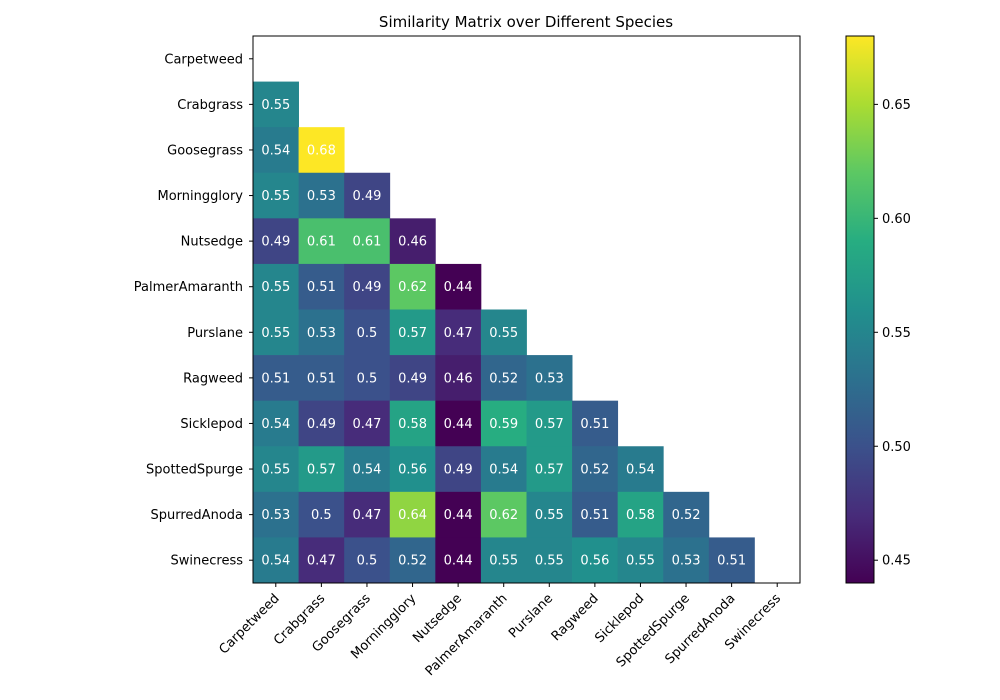 The width and height of the screenshot is (1000, 700). I want to click on chart-title: Similarity Matrix over Different Species, so click(526, 22).